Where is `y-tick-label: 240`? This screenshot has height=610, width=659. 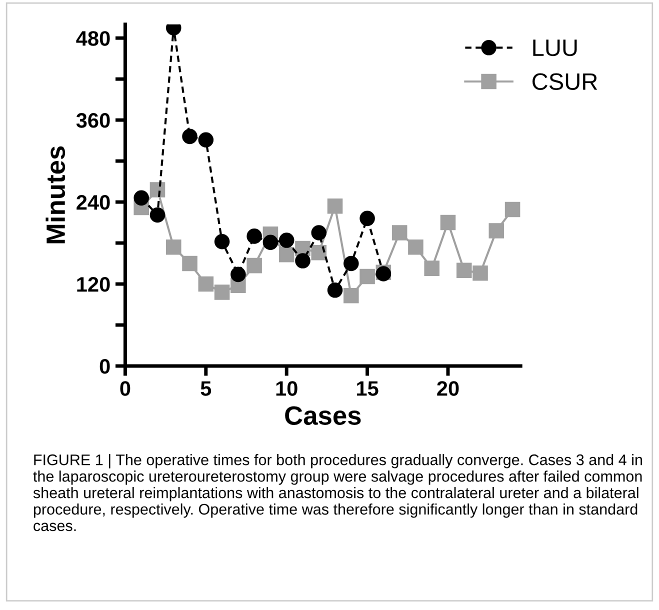
y-tick-label: 240 is located at coordinates (93, 202).